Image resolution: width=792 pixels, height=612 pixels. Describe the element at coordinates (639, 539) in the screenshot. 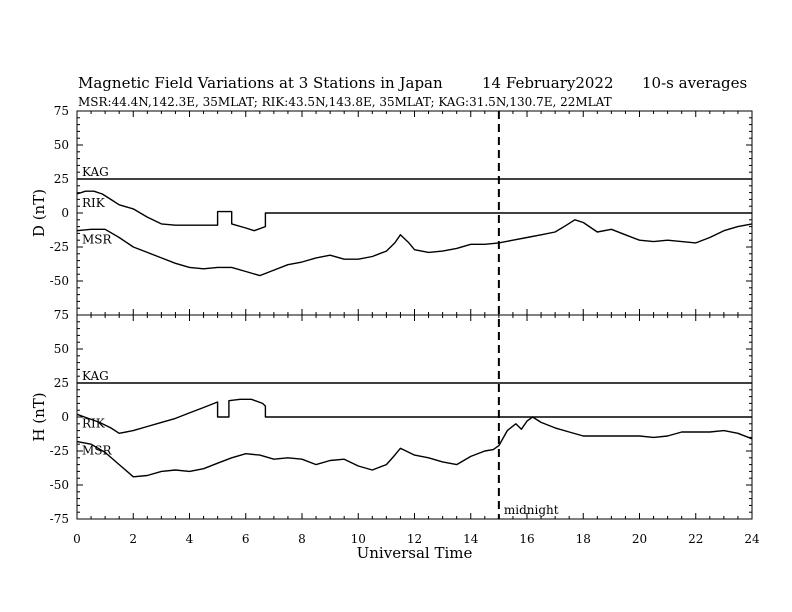

I see `x-tick-label: 20` at that location.